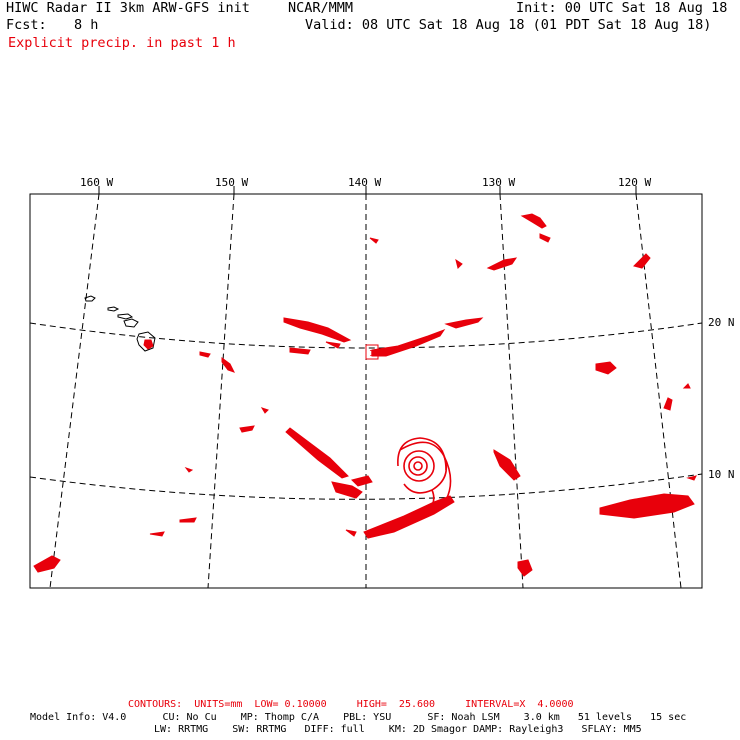 This screenshot has height=740, width=740. I want to click on meridian-160w, so click(74, 391).